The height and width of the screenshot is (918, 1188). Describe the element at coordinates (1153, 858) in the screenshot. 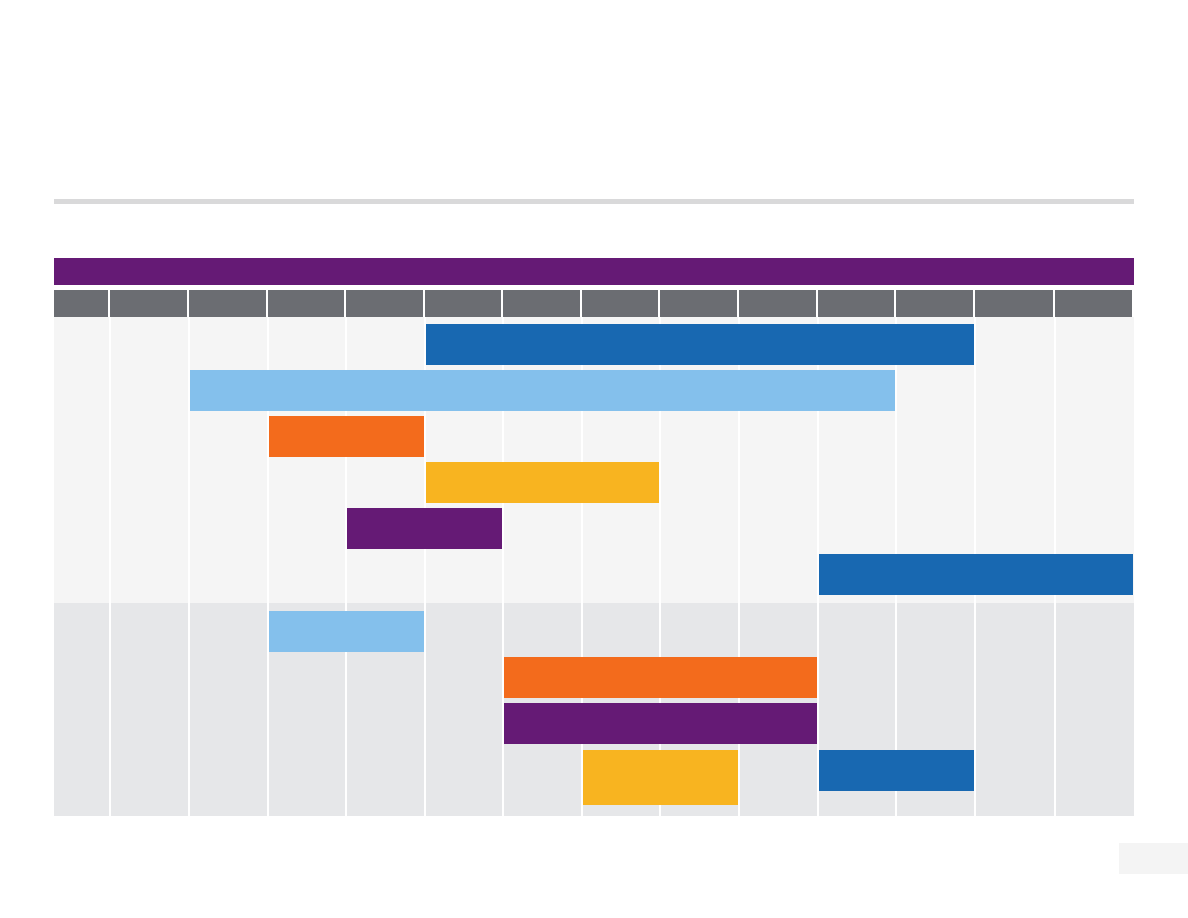

I see `page-number-box` at that location.